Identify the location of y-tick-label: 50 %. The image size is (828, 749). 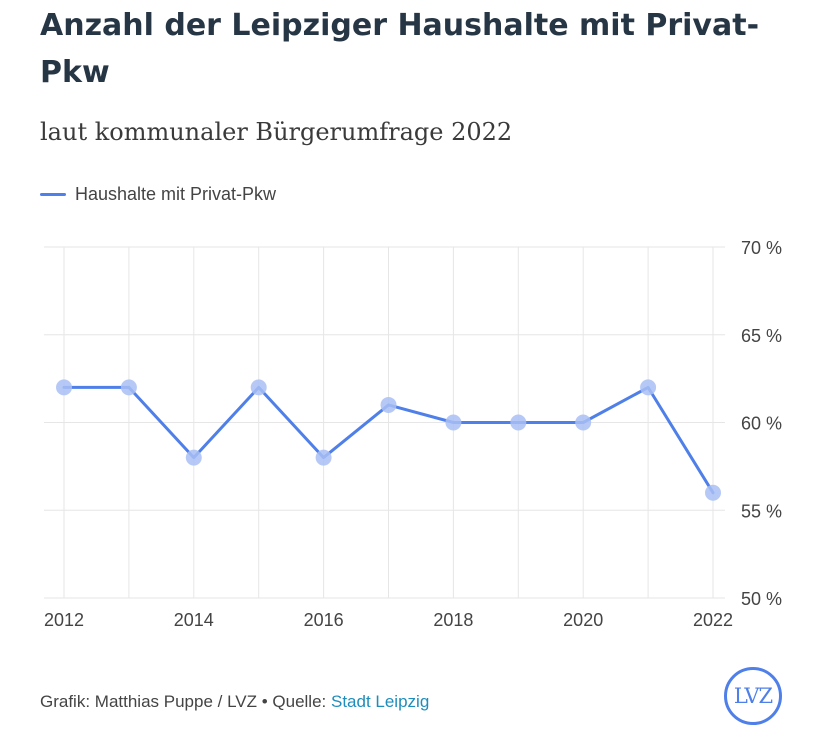
(761, 599).